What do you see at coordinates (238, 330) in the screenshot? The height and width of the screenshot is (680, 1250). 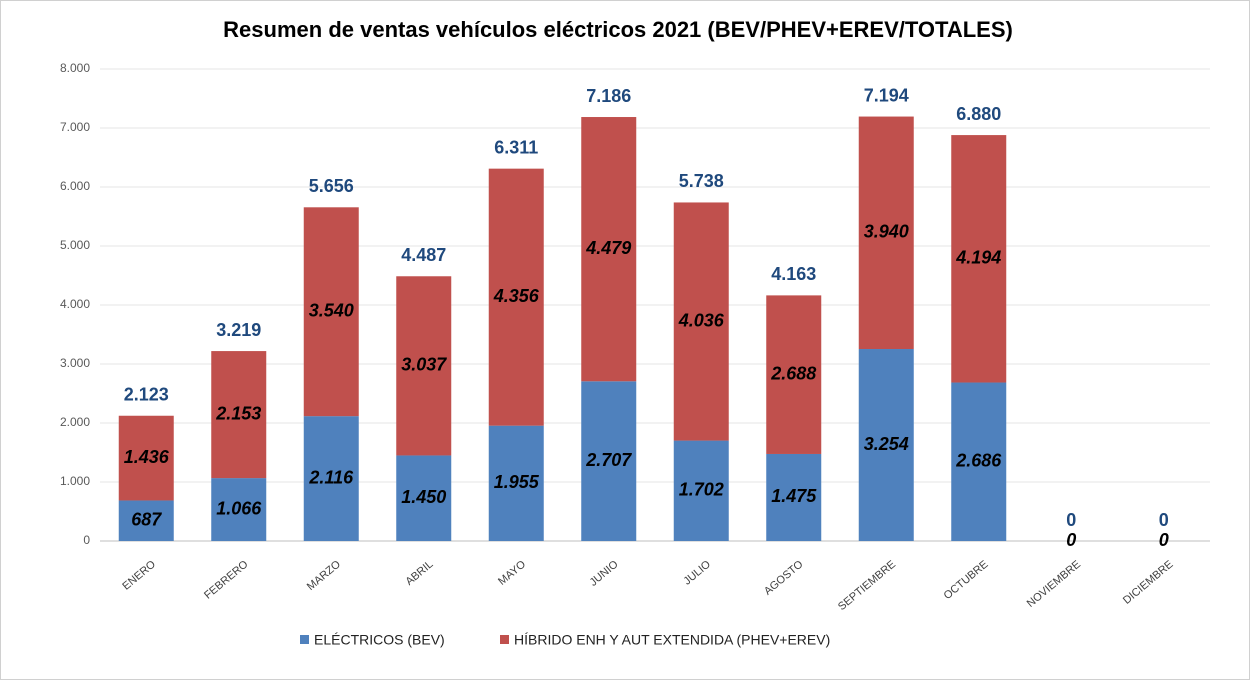 I see `total-label: 3.219` at bounding box center [238, 330].